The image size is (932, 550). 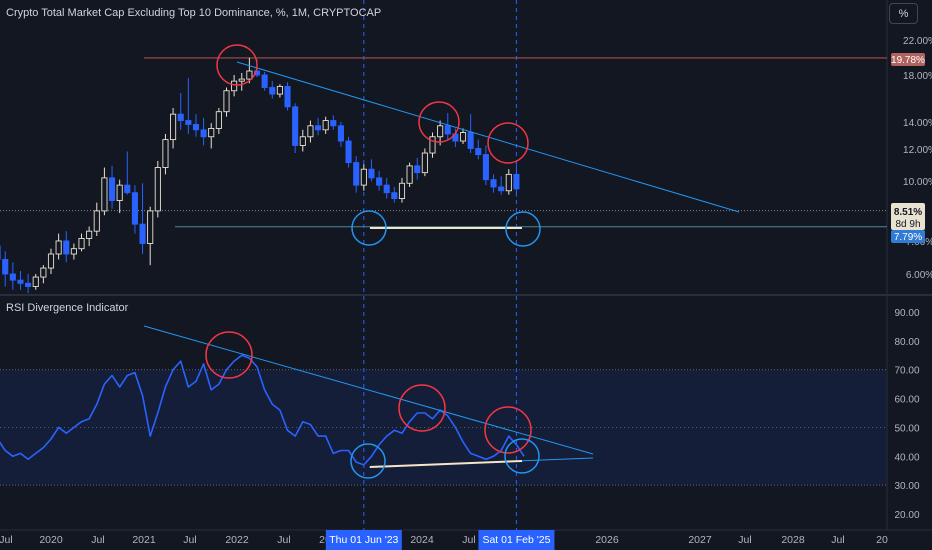 What do you see at coordinates (908, 60) in the screenshot?
I see `resistance-price-label: 19.78%` at bounding box center [908, 60].